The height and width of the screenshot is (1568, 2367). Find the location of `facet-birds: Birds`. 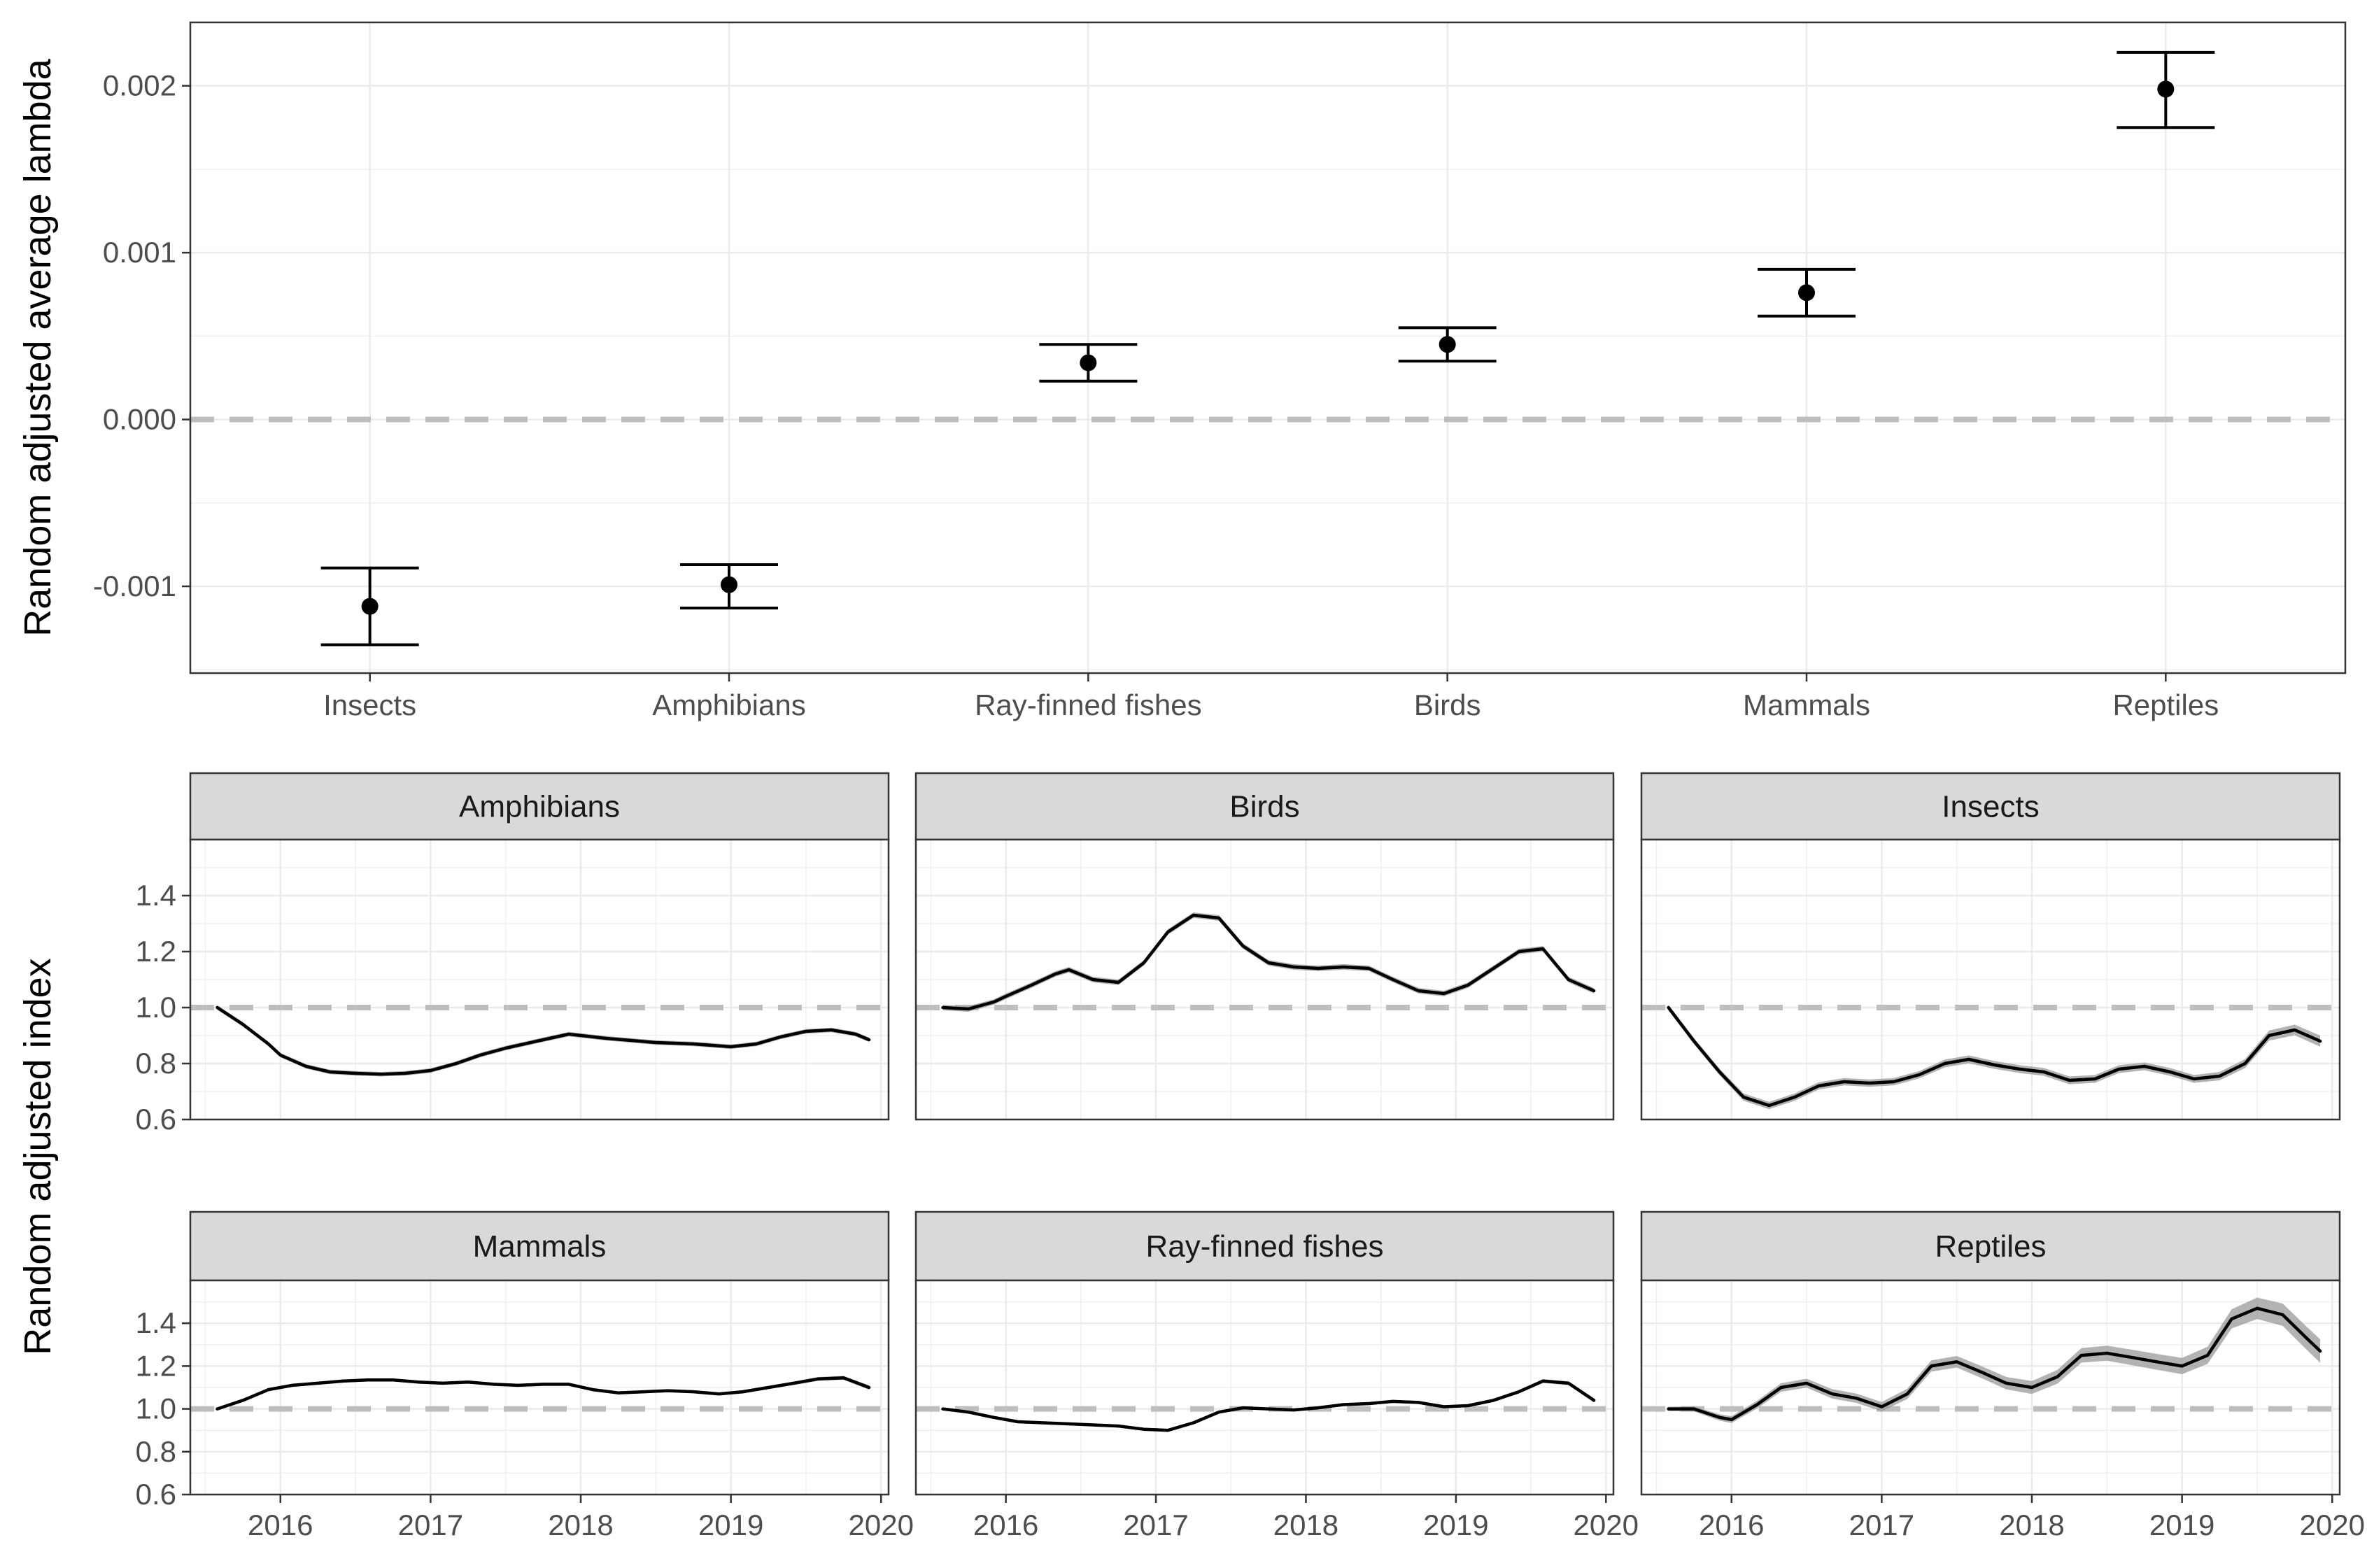

facet-birds: Birds is located at coordinates (1264, 946).